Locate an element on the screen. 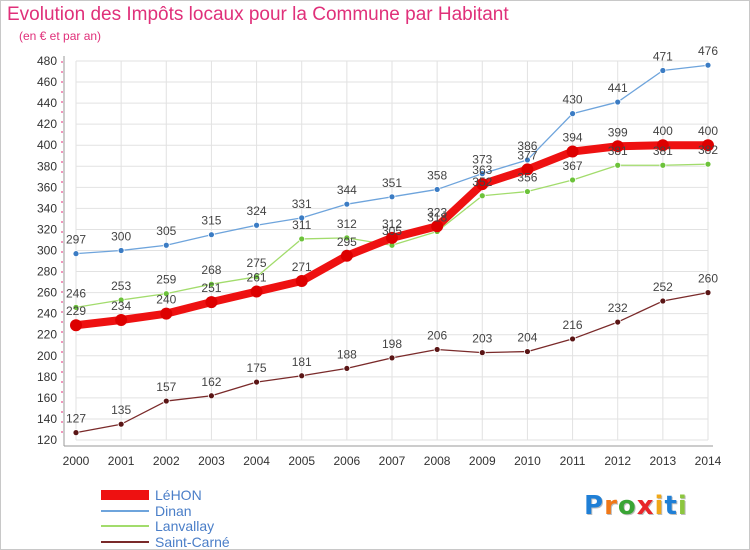 This screenshot has height=550, width=750. x-tick-label: 2014 is located at coordinates (708, 461).